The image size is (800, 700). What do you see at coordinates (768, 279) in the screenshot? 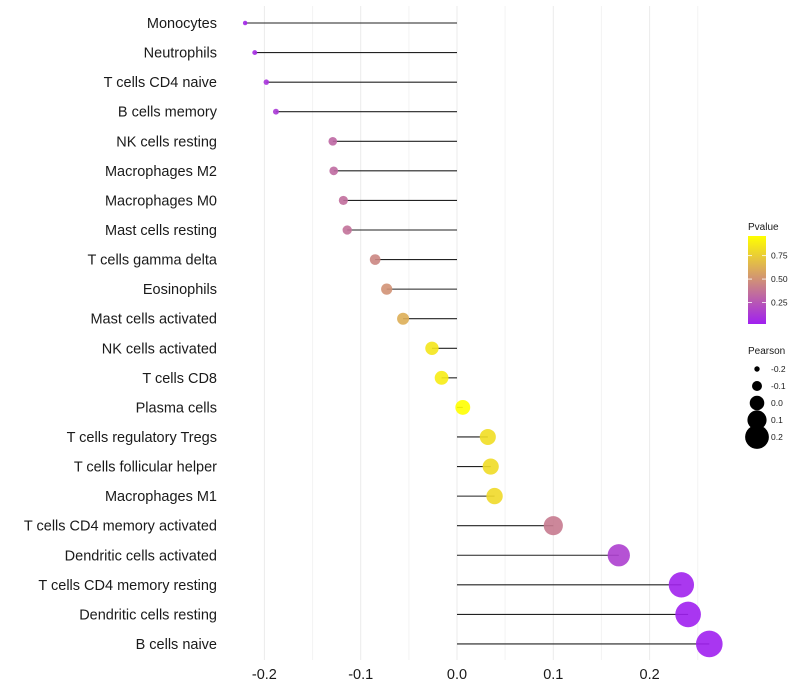
I see `colorbar-ticks: 0.25 0.50 0.75` at bounding box center [768, 279].